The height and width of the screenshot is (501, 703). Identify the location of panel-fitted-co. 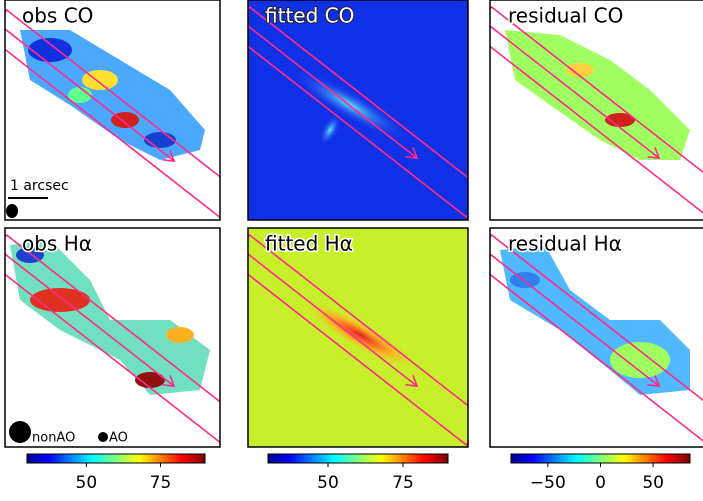
(358, 110).